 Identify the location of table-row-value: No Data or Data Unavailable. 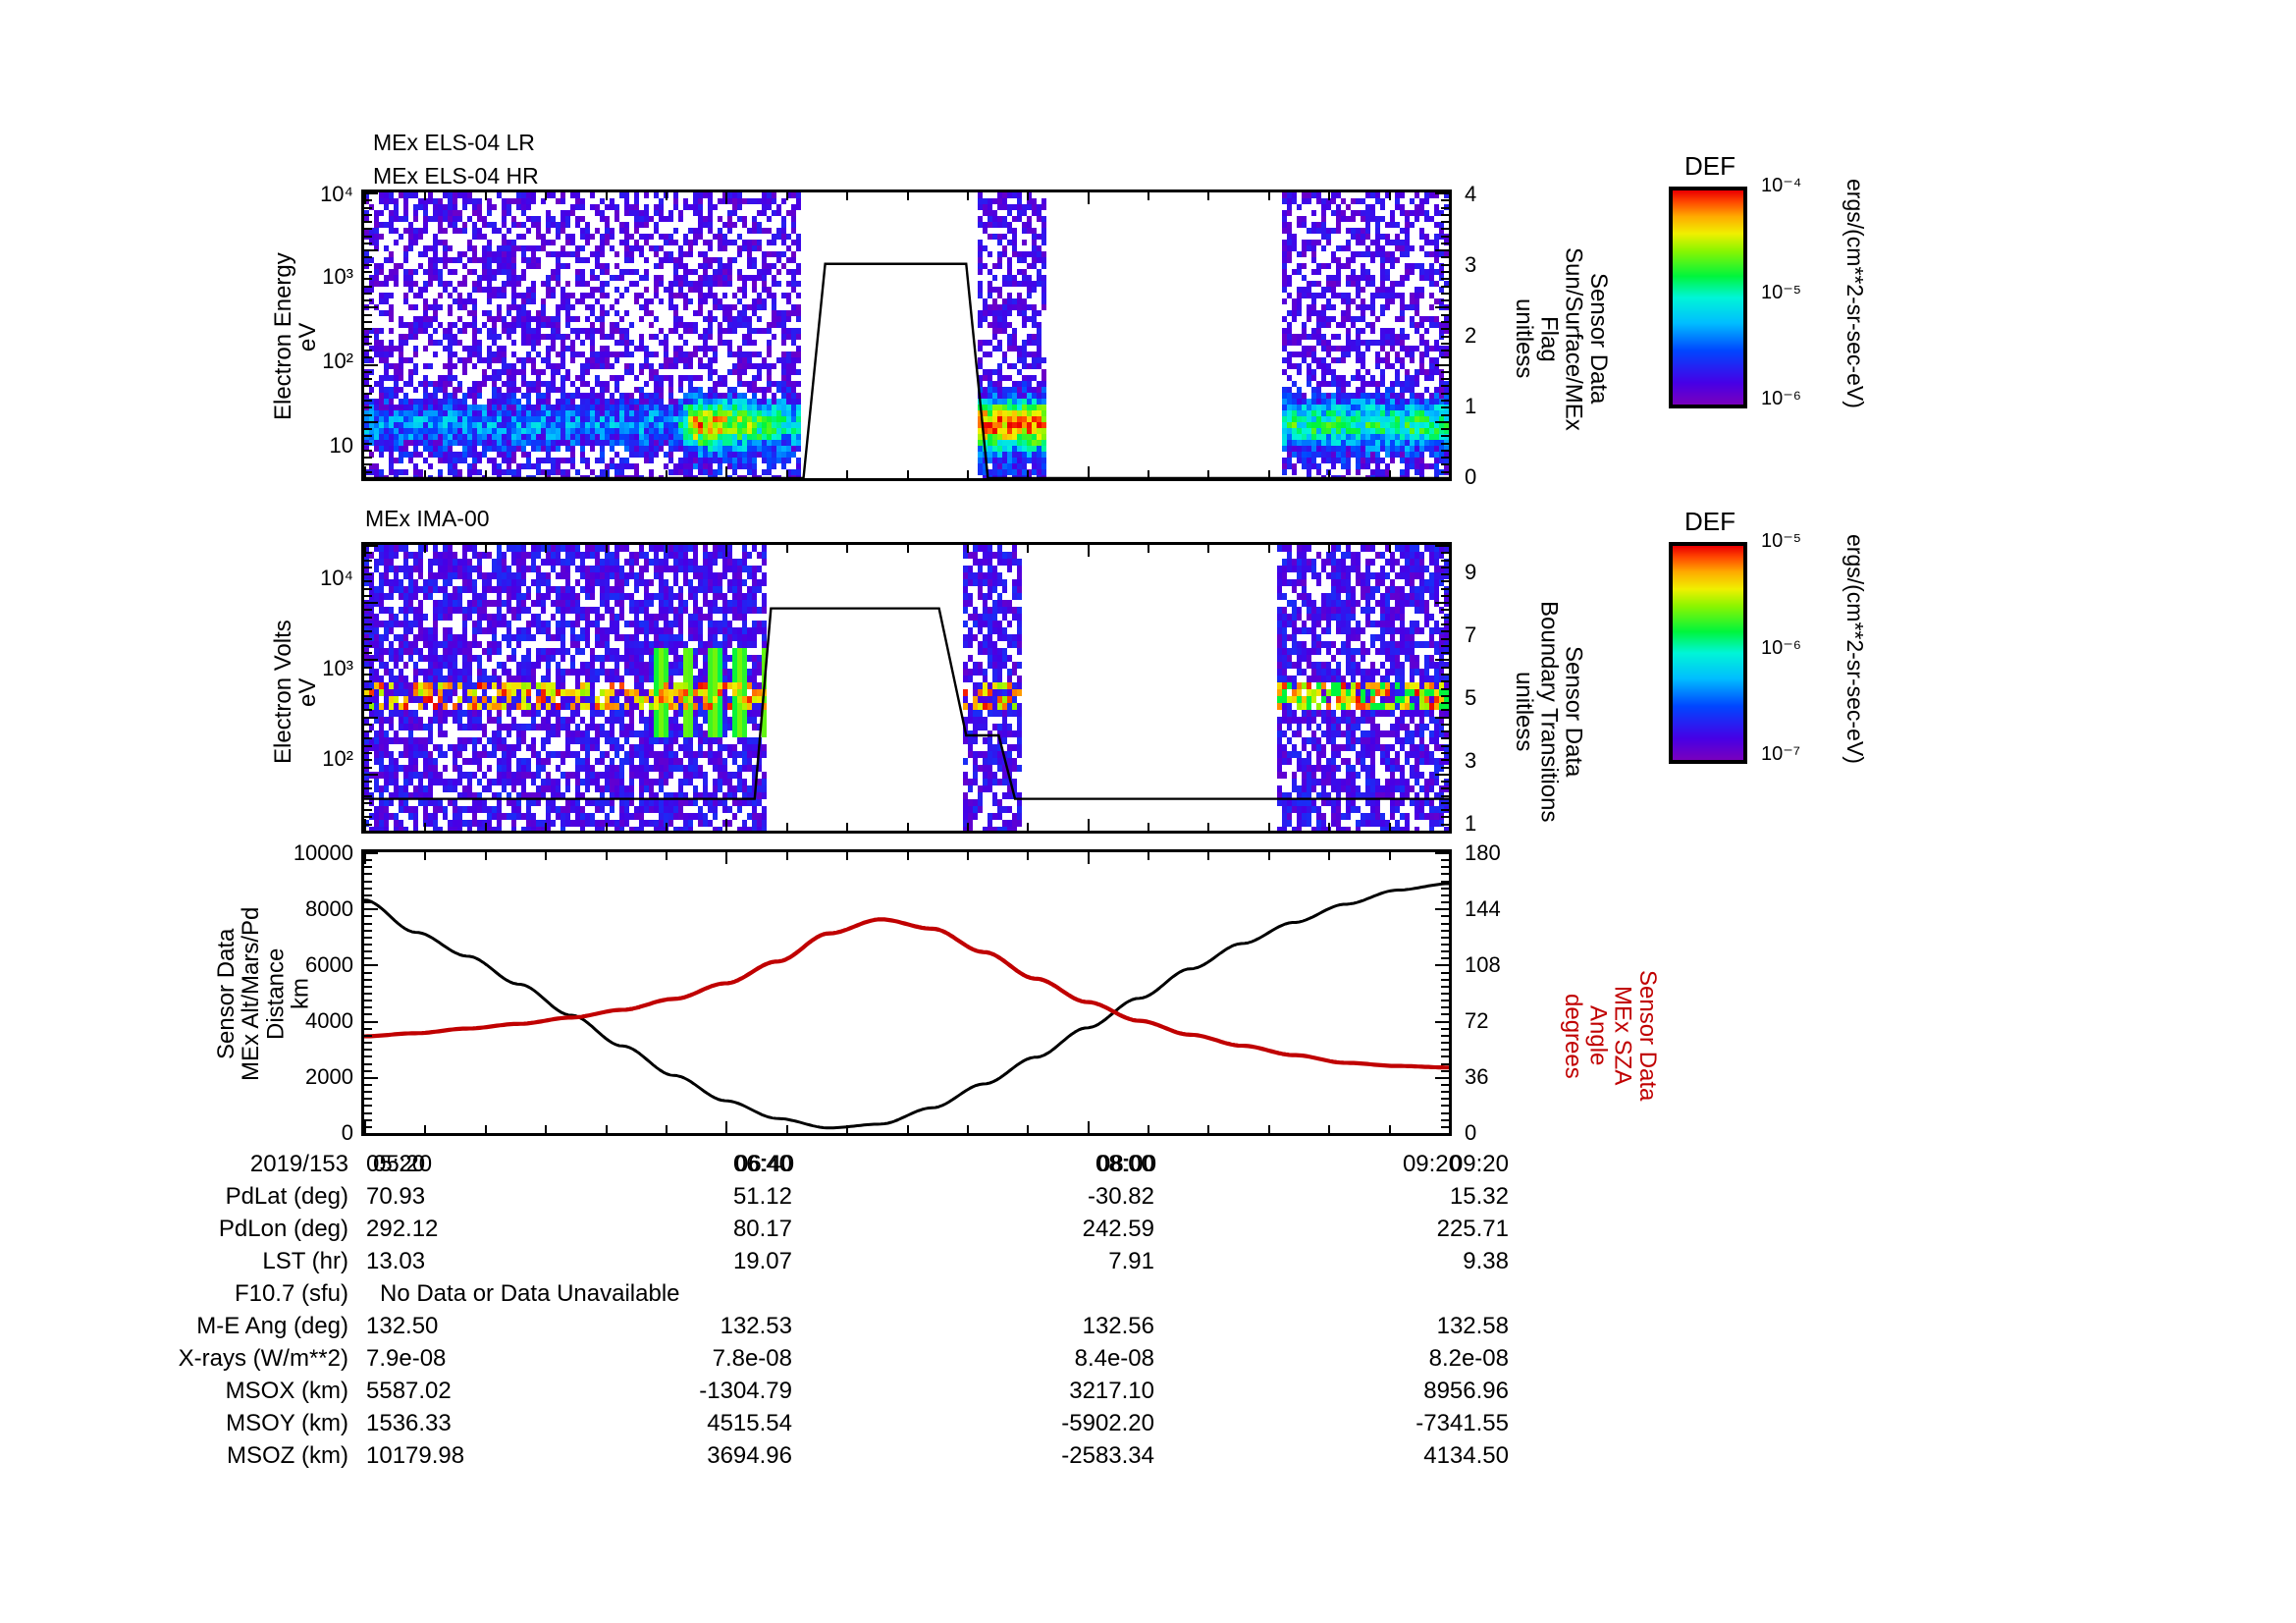
(530, 1294).